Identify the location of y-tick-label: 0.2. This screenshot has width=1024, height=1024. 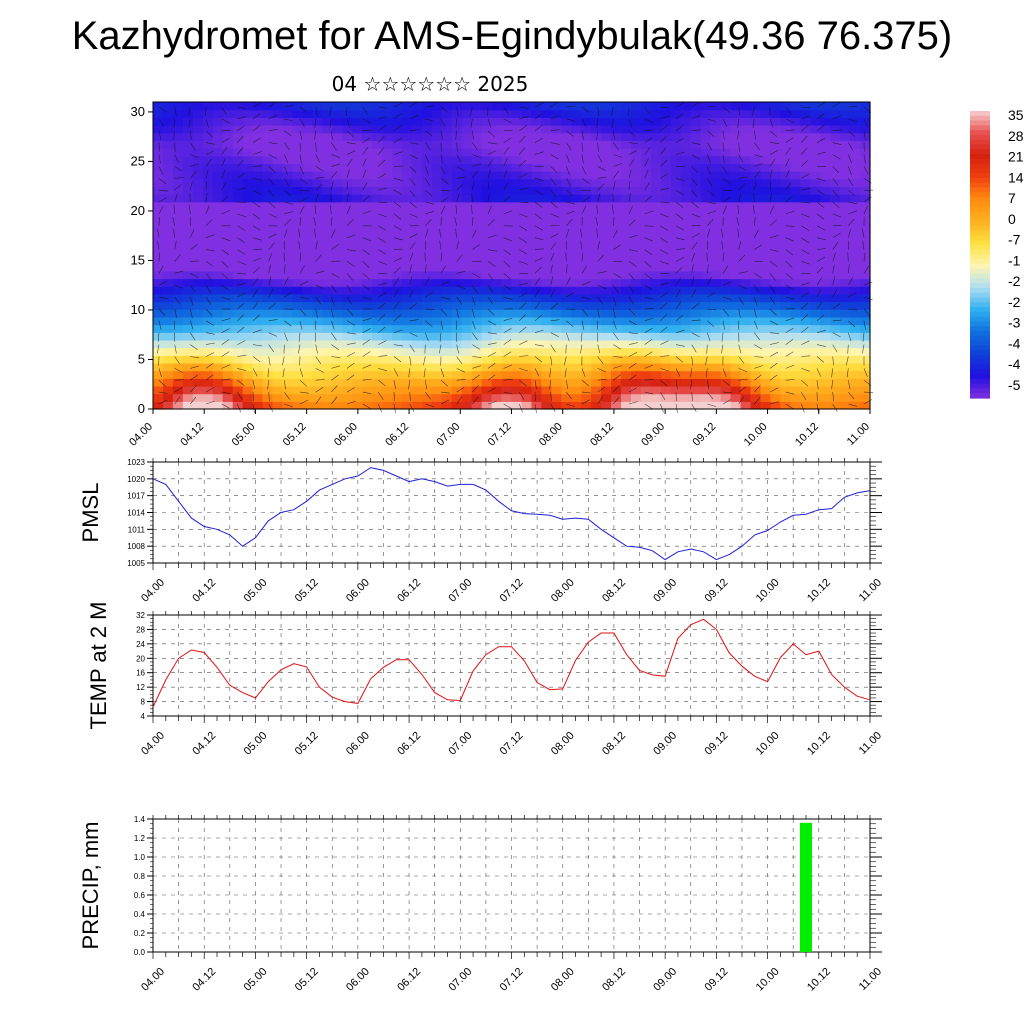
(140, 933).